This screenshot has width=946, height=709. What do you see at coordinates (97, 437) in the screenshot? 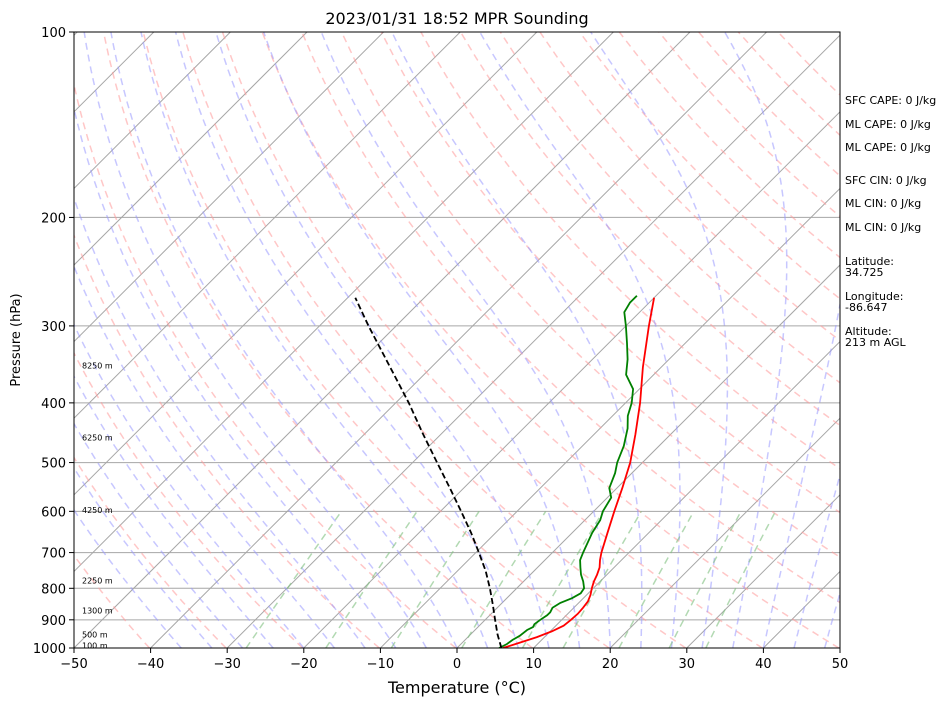
I see `height-label: 6250 m` at bounding box center [97, 437].